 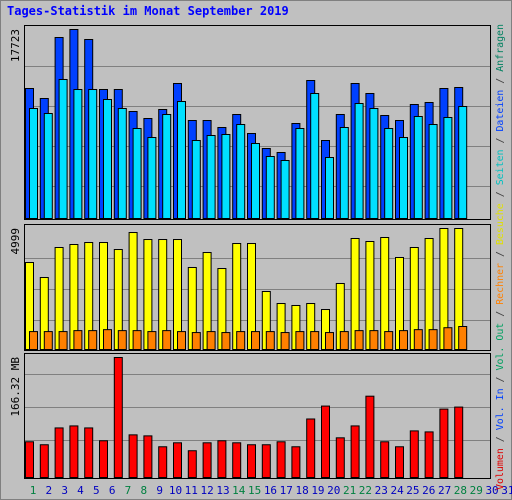 What do you see at coordinates (175, 490) in the screenshot?
I see `x-tick-label: 10` at bounding box center [175, 490].